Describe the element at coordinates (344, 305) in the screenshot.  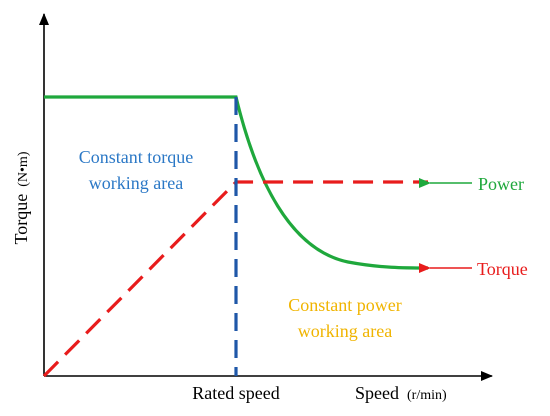
I see `constant-power-label-line1: Constant power` at that location.